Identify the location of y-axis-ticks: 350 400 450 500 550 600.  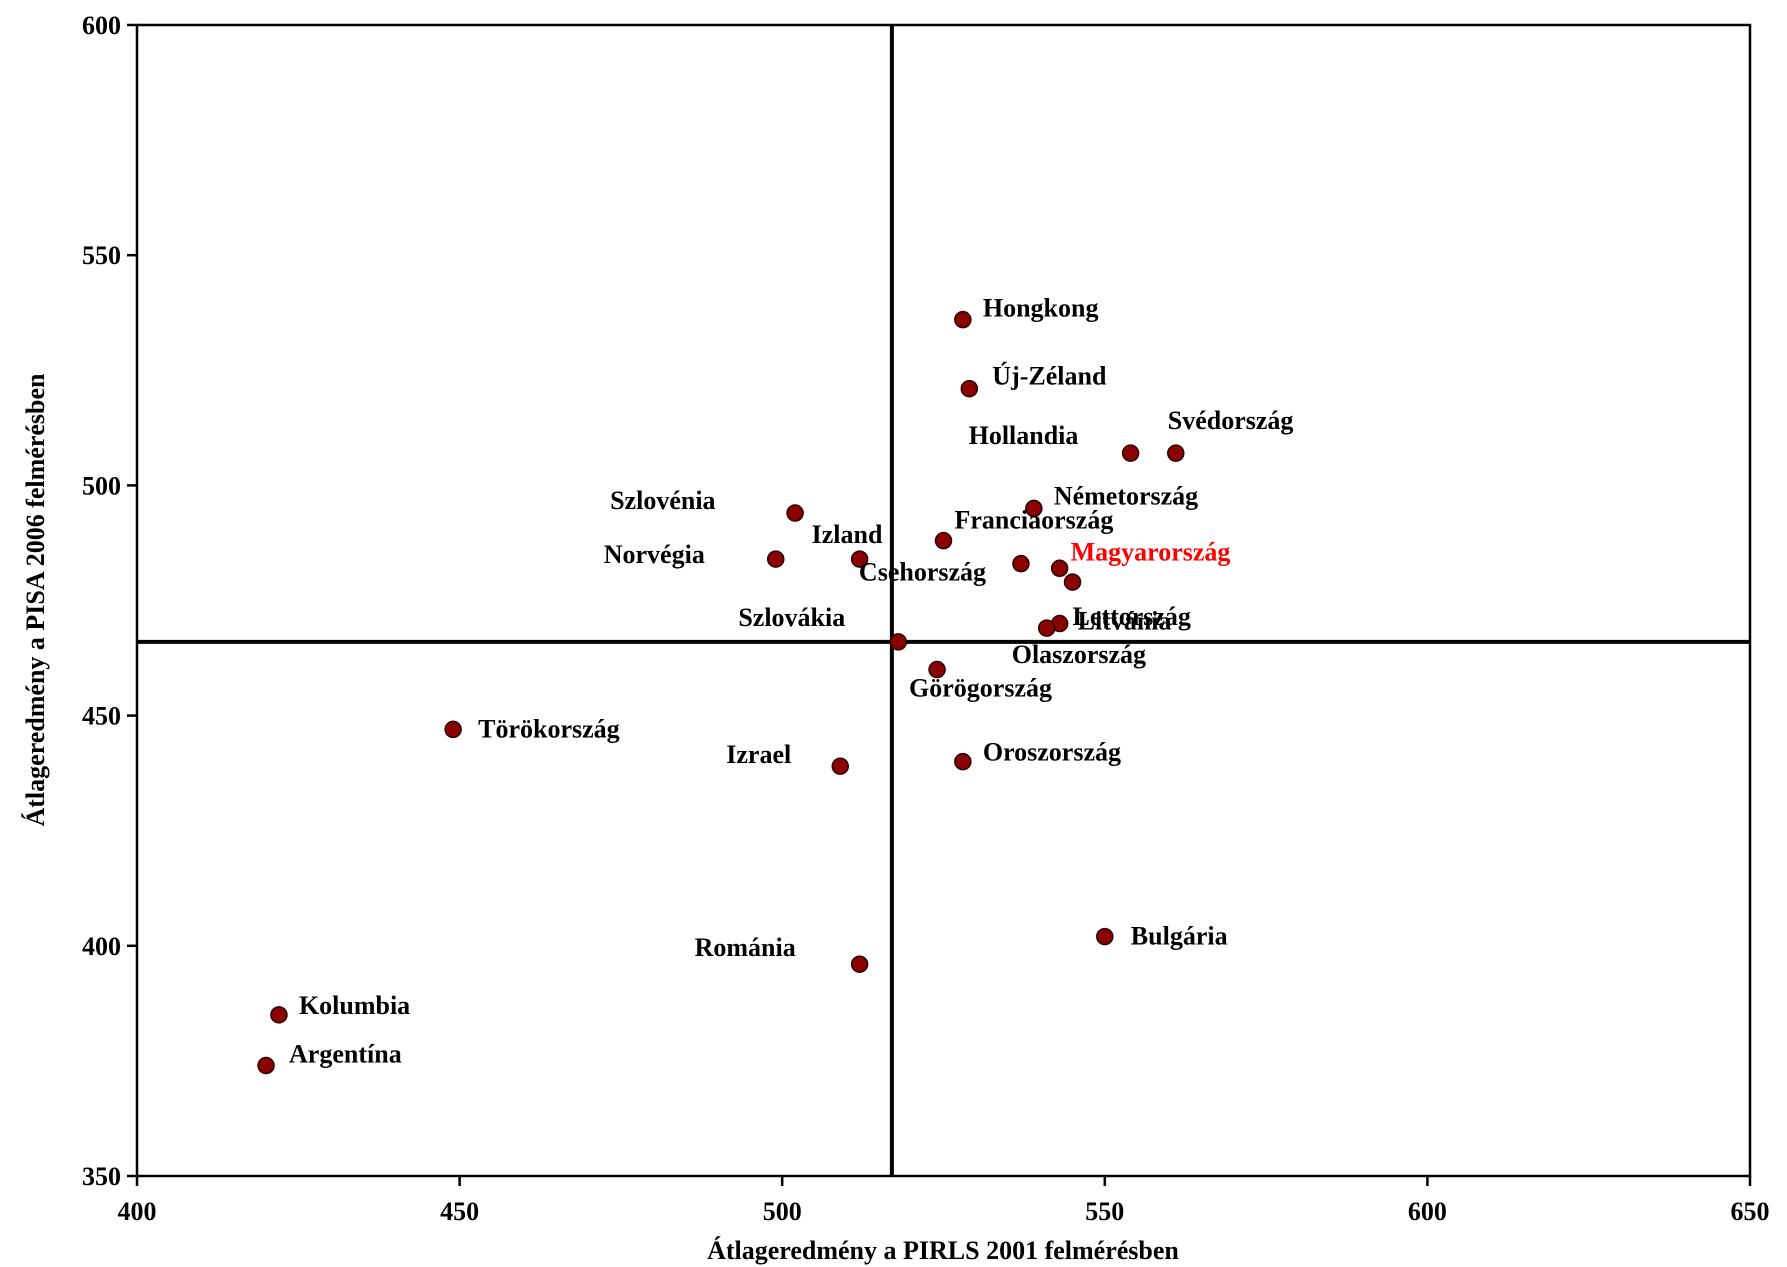
(109, 601).